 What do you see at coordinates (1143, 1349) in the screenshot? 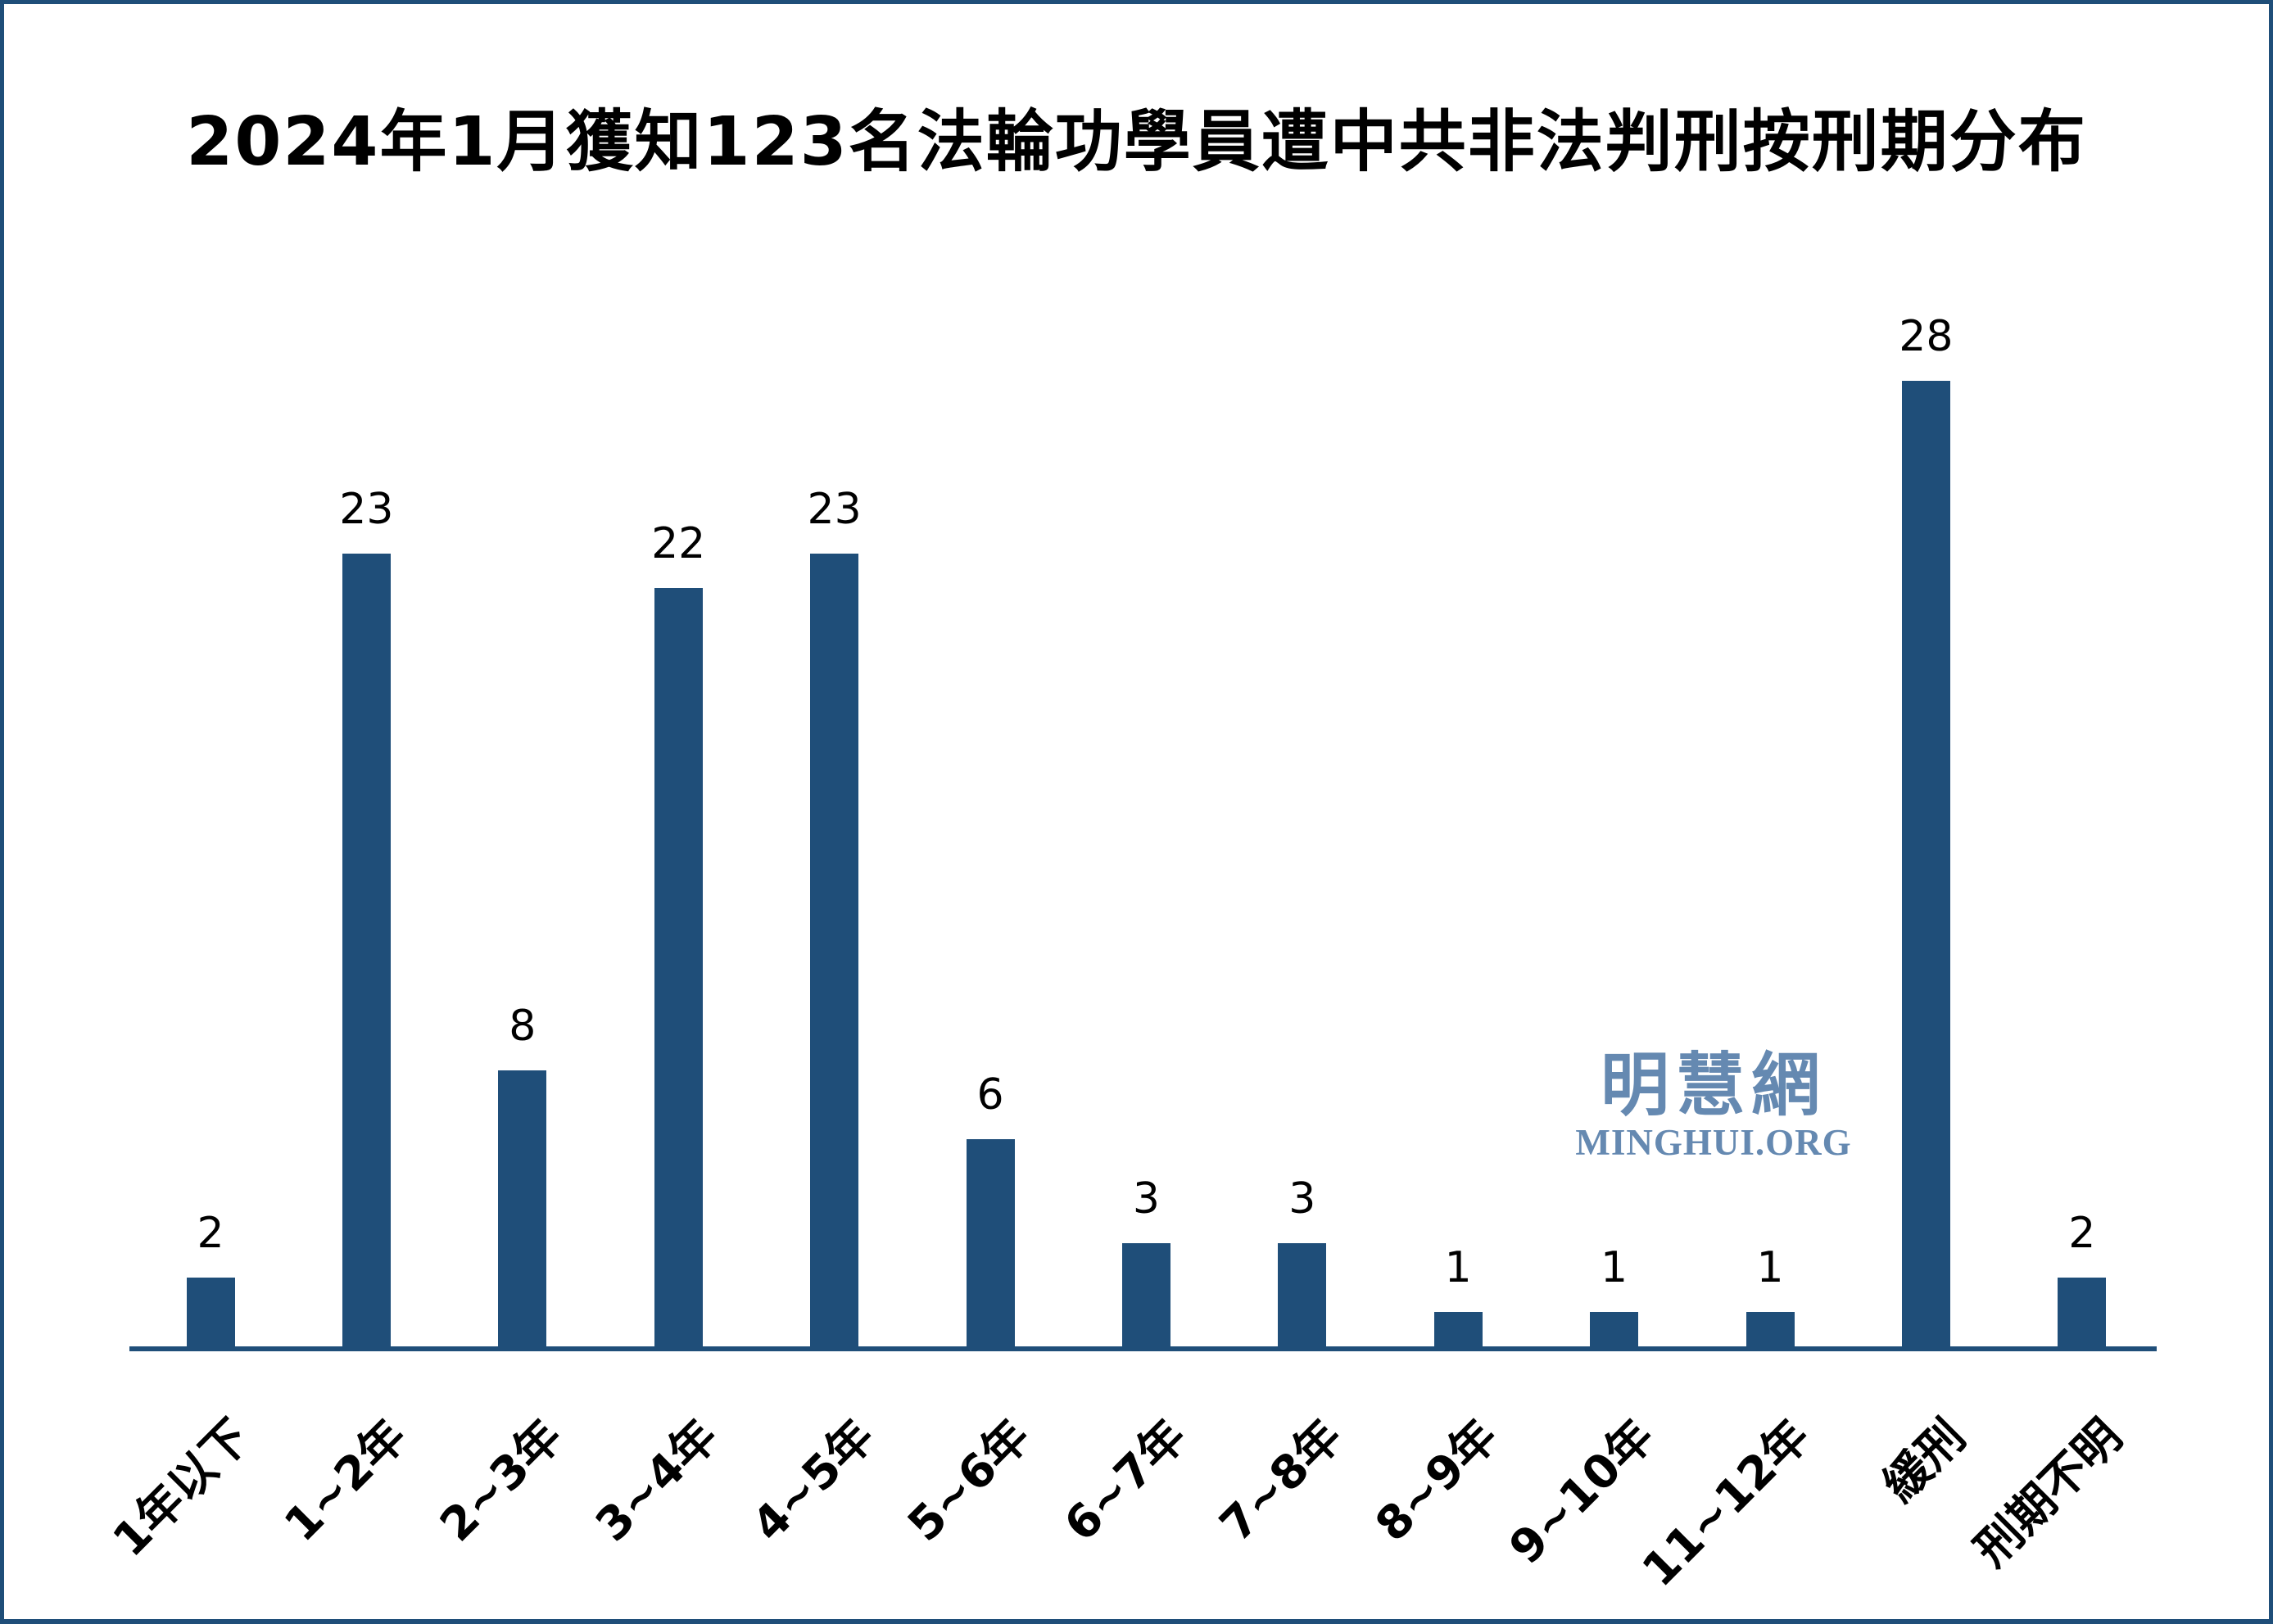
I see `x-axis-line` at bounding box center [1143, 1349].